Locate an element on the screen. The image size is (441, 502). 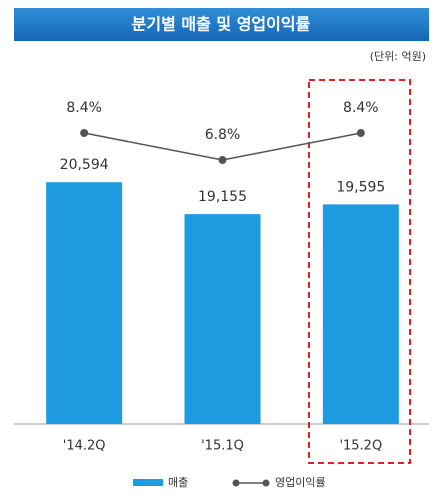
title-bar is located at coordinates (221, 24).